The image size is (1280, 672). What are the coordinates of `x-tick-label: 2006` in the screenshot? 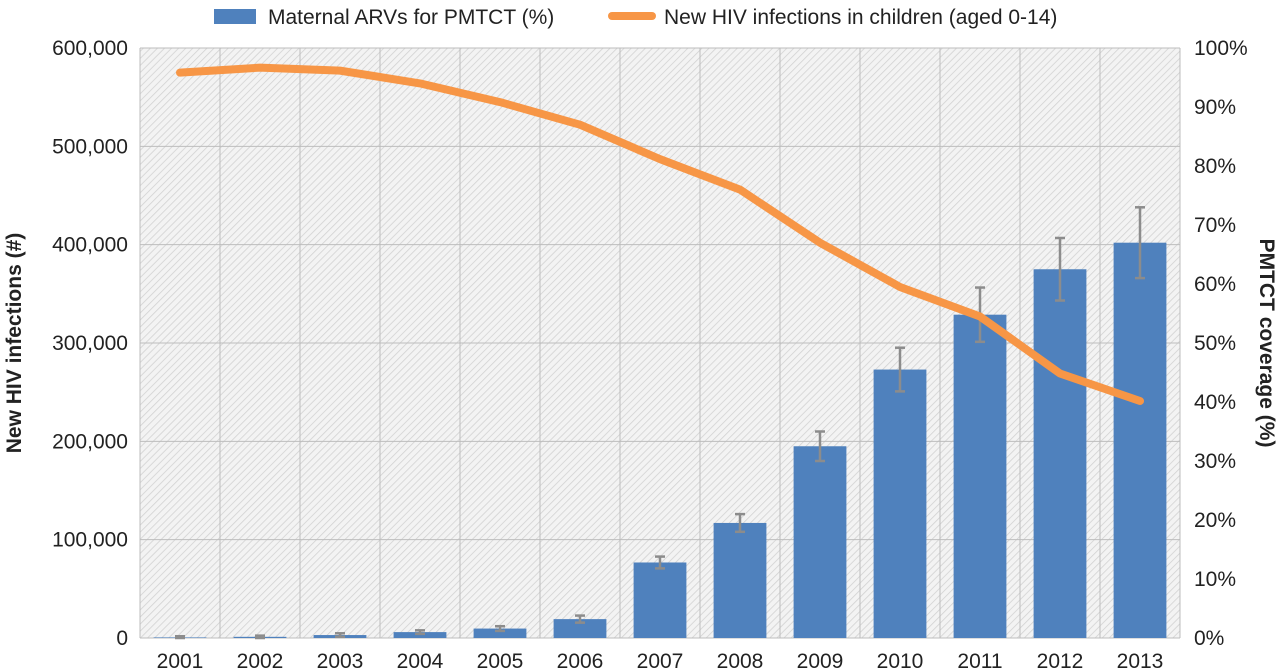 It's located at (580, 661).